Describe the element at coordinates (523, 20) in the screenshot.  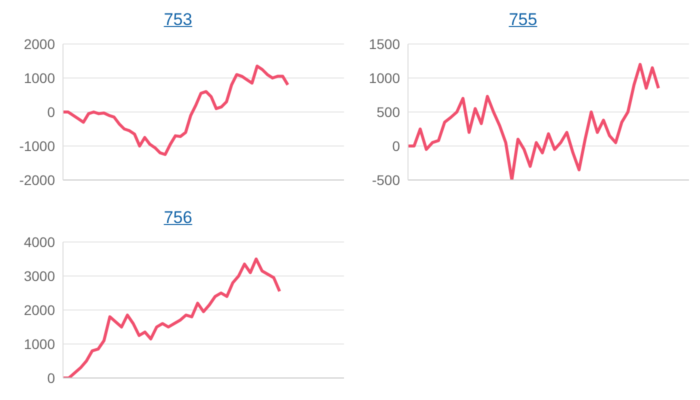
I see `chart-title: 755` at that location.